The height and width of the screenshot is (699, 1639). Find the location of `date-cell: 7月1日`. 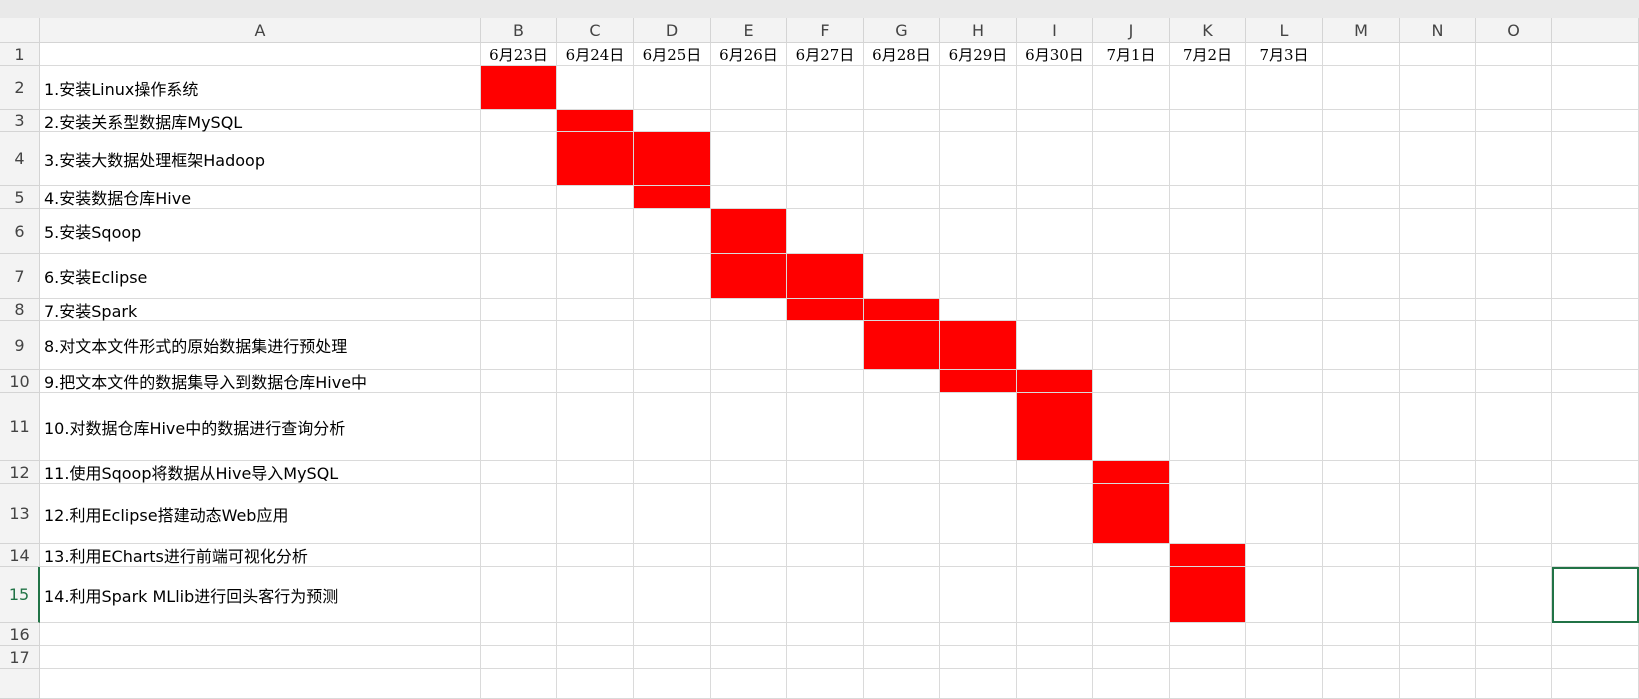

date-cell: 7月1日 is located at coordinates (1131, 54).